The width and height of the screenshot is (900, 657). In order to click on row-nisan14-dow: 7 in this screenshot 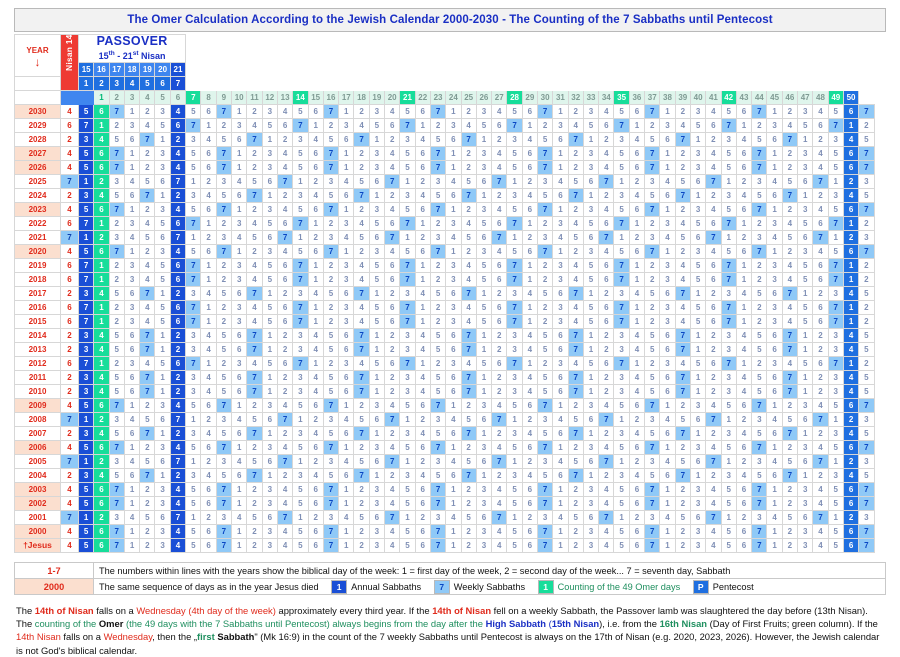, I will do `click(70, 420)`.